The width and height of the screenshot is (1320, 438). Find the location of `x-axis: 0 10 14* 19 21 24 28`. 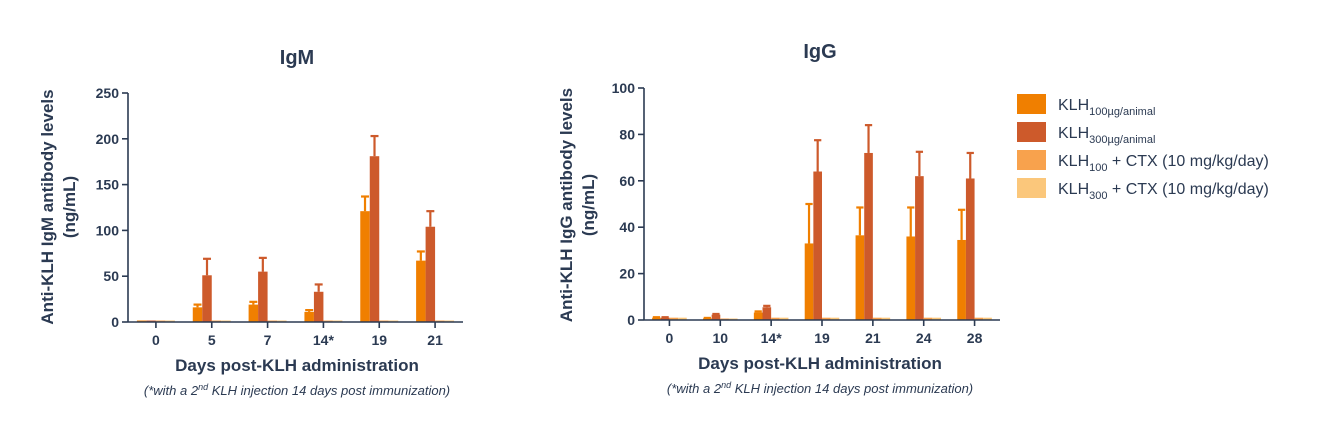

x-axis: 0 10 14* 19 21 24 28 is located at coordinates (822, 332).